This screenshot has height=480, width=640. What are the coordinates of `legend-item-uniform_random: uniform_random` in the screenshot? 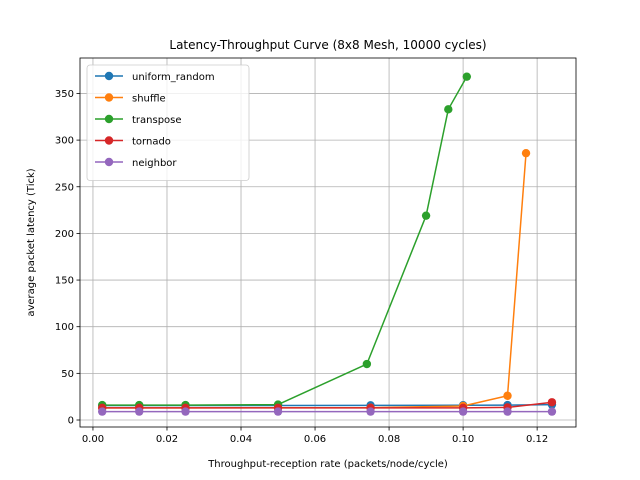 It's located at (155, 77).